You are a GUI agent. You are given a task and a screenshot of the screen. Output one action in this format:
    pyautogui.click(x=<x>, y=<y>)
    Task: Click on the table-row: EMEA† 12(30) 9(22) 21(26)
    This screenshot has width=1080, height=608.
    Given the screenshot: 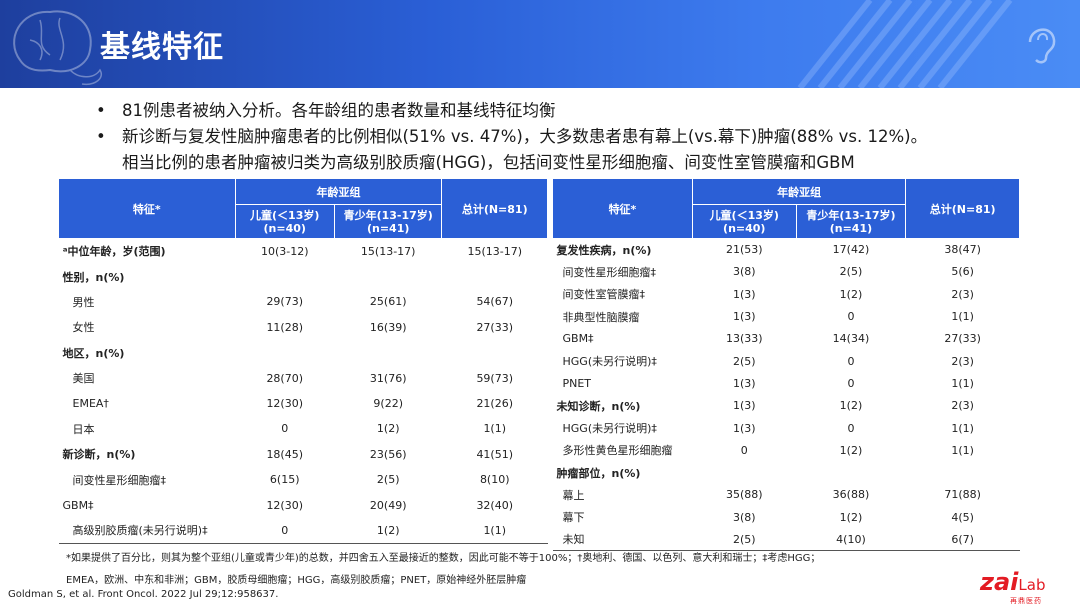 What is the action you would take?
    pyautogui.click(x=303, y=403)
    